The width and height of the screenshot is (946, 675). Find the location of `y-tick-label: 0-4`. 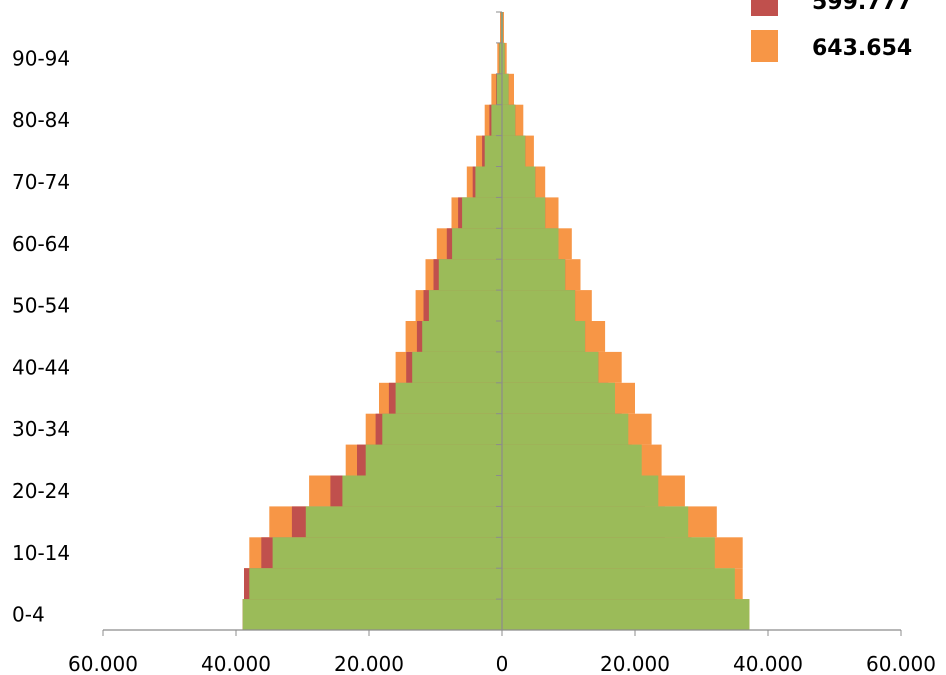

y-tick-label: 0-4 is located at coordinates (28, 615).